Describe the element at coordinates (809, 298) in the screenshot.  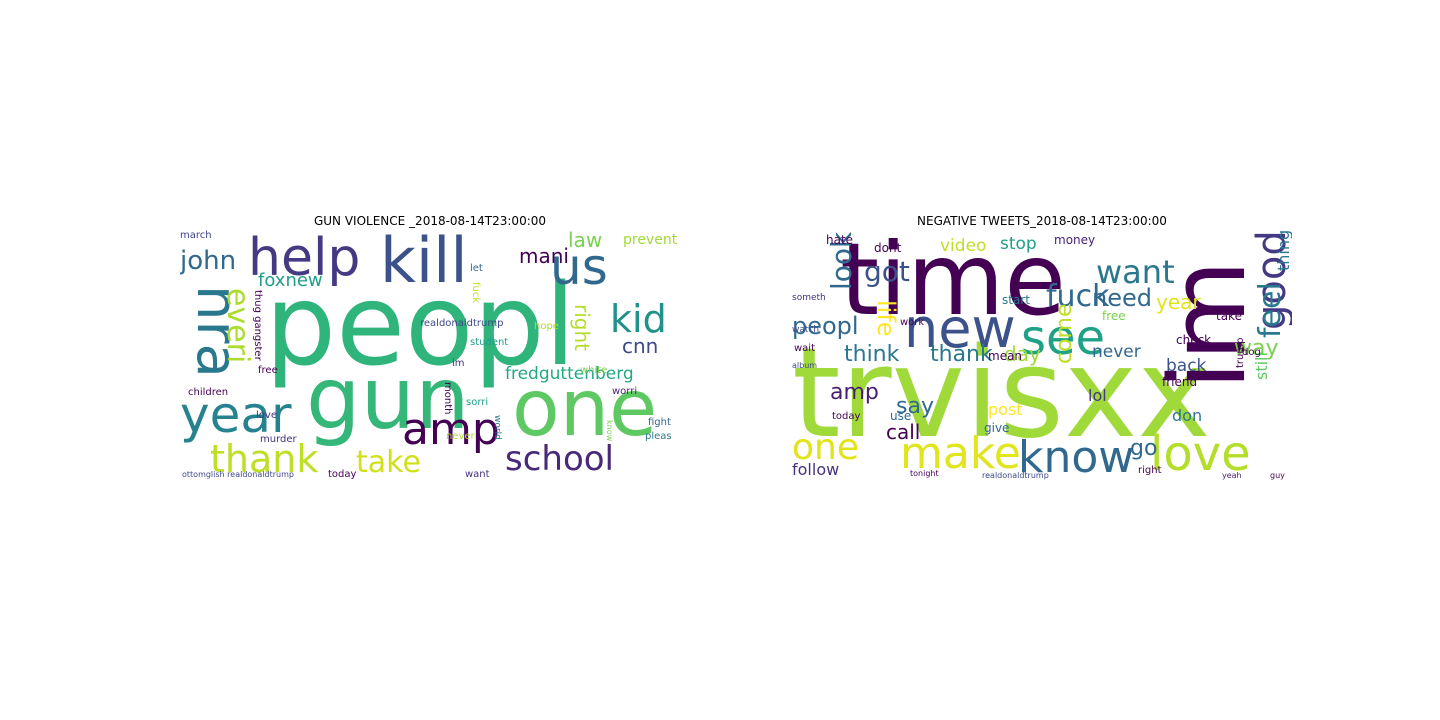
I see `word-someth: someth` at that location.